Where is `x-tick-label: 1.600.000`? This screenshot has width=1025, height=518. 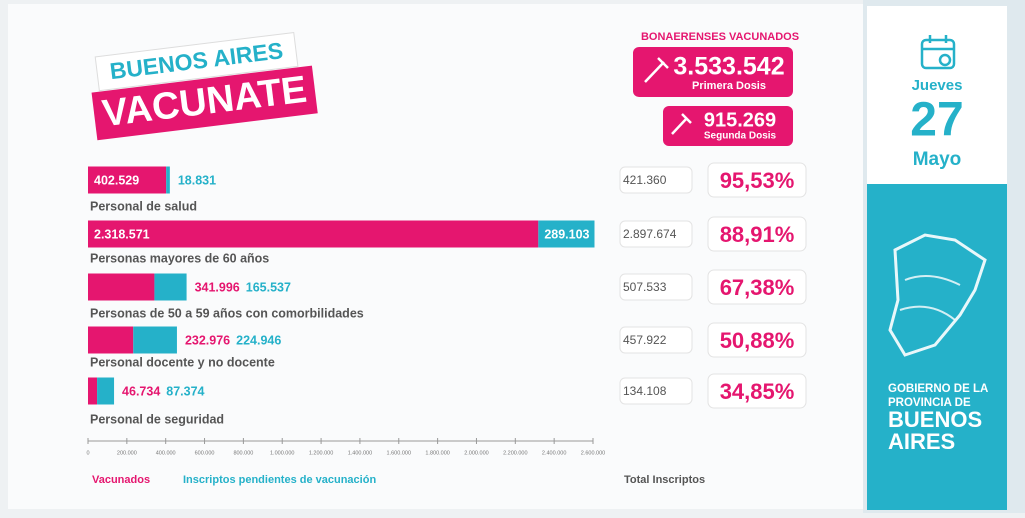 x-tick-label: 1.600.000 is located at coordinates (399, 453).